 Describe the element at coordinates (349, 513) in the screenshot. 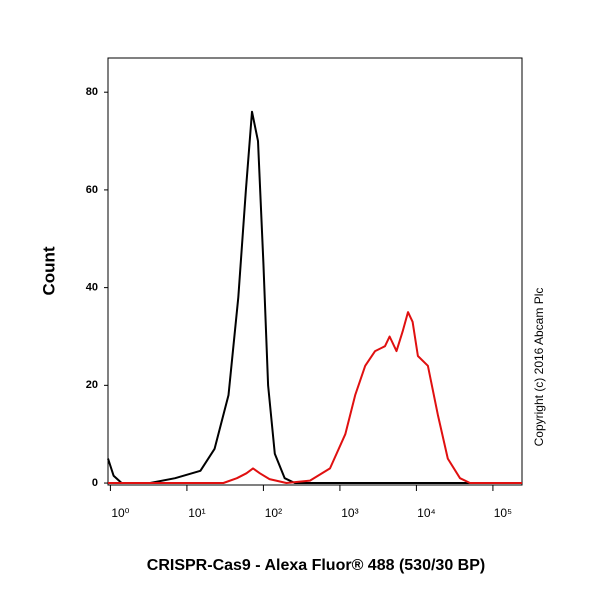

I see `x-tick-label: 10³` at that location.